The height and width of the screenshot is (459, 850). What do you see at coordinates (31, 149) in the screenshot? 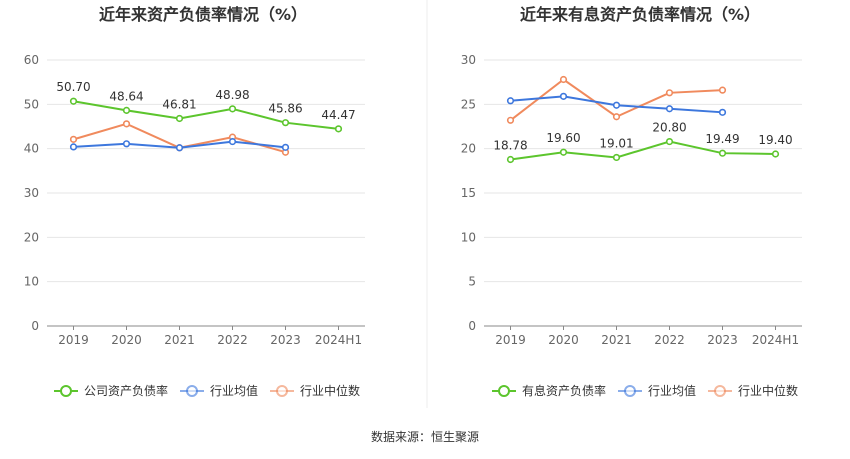
I see `y-tick-label: 40` at bounding box center [31, 149].